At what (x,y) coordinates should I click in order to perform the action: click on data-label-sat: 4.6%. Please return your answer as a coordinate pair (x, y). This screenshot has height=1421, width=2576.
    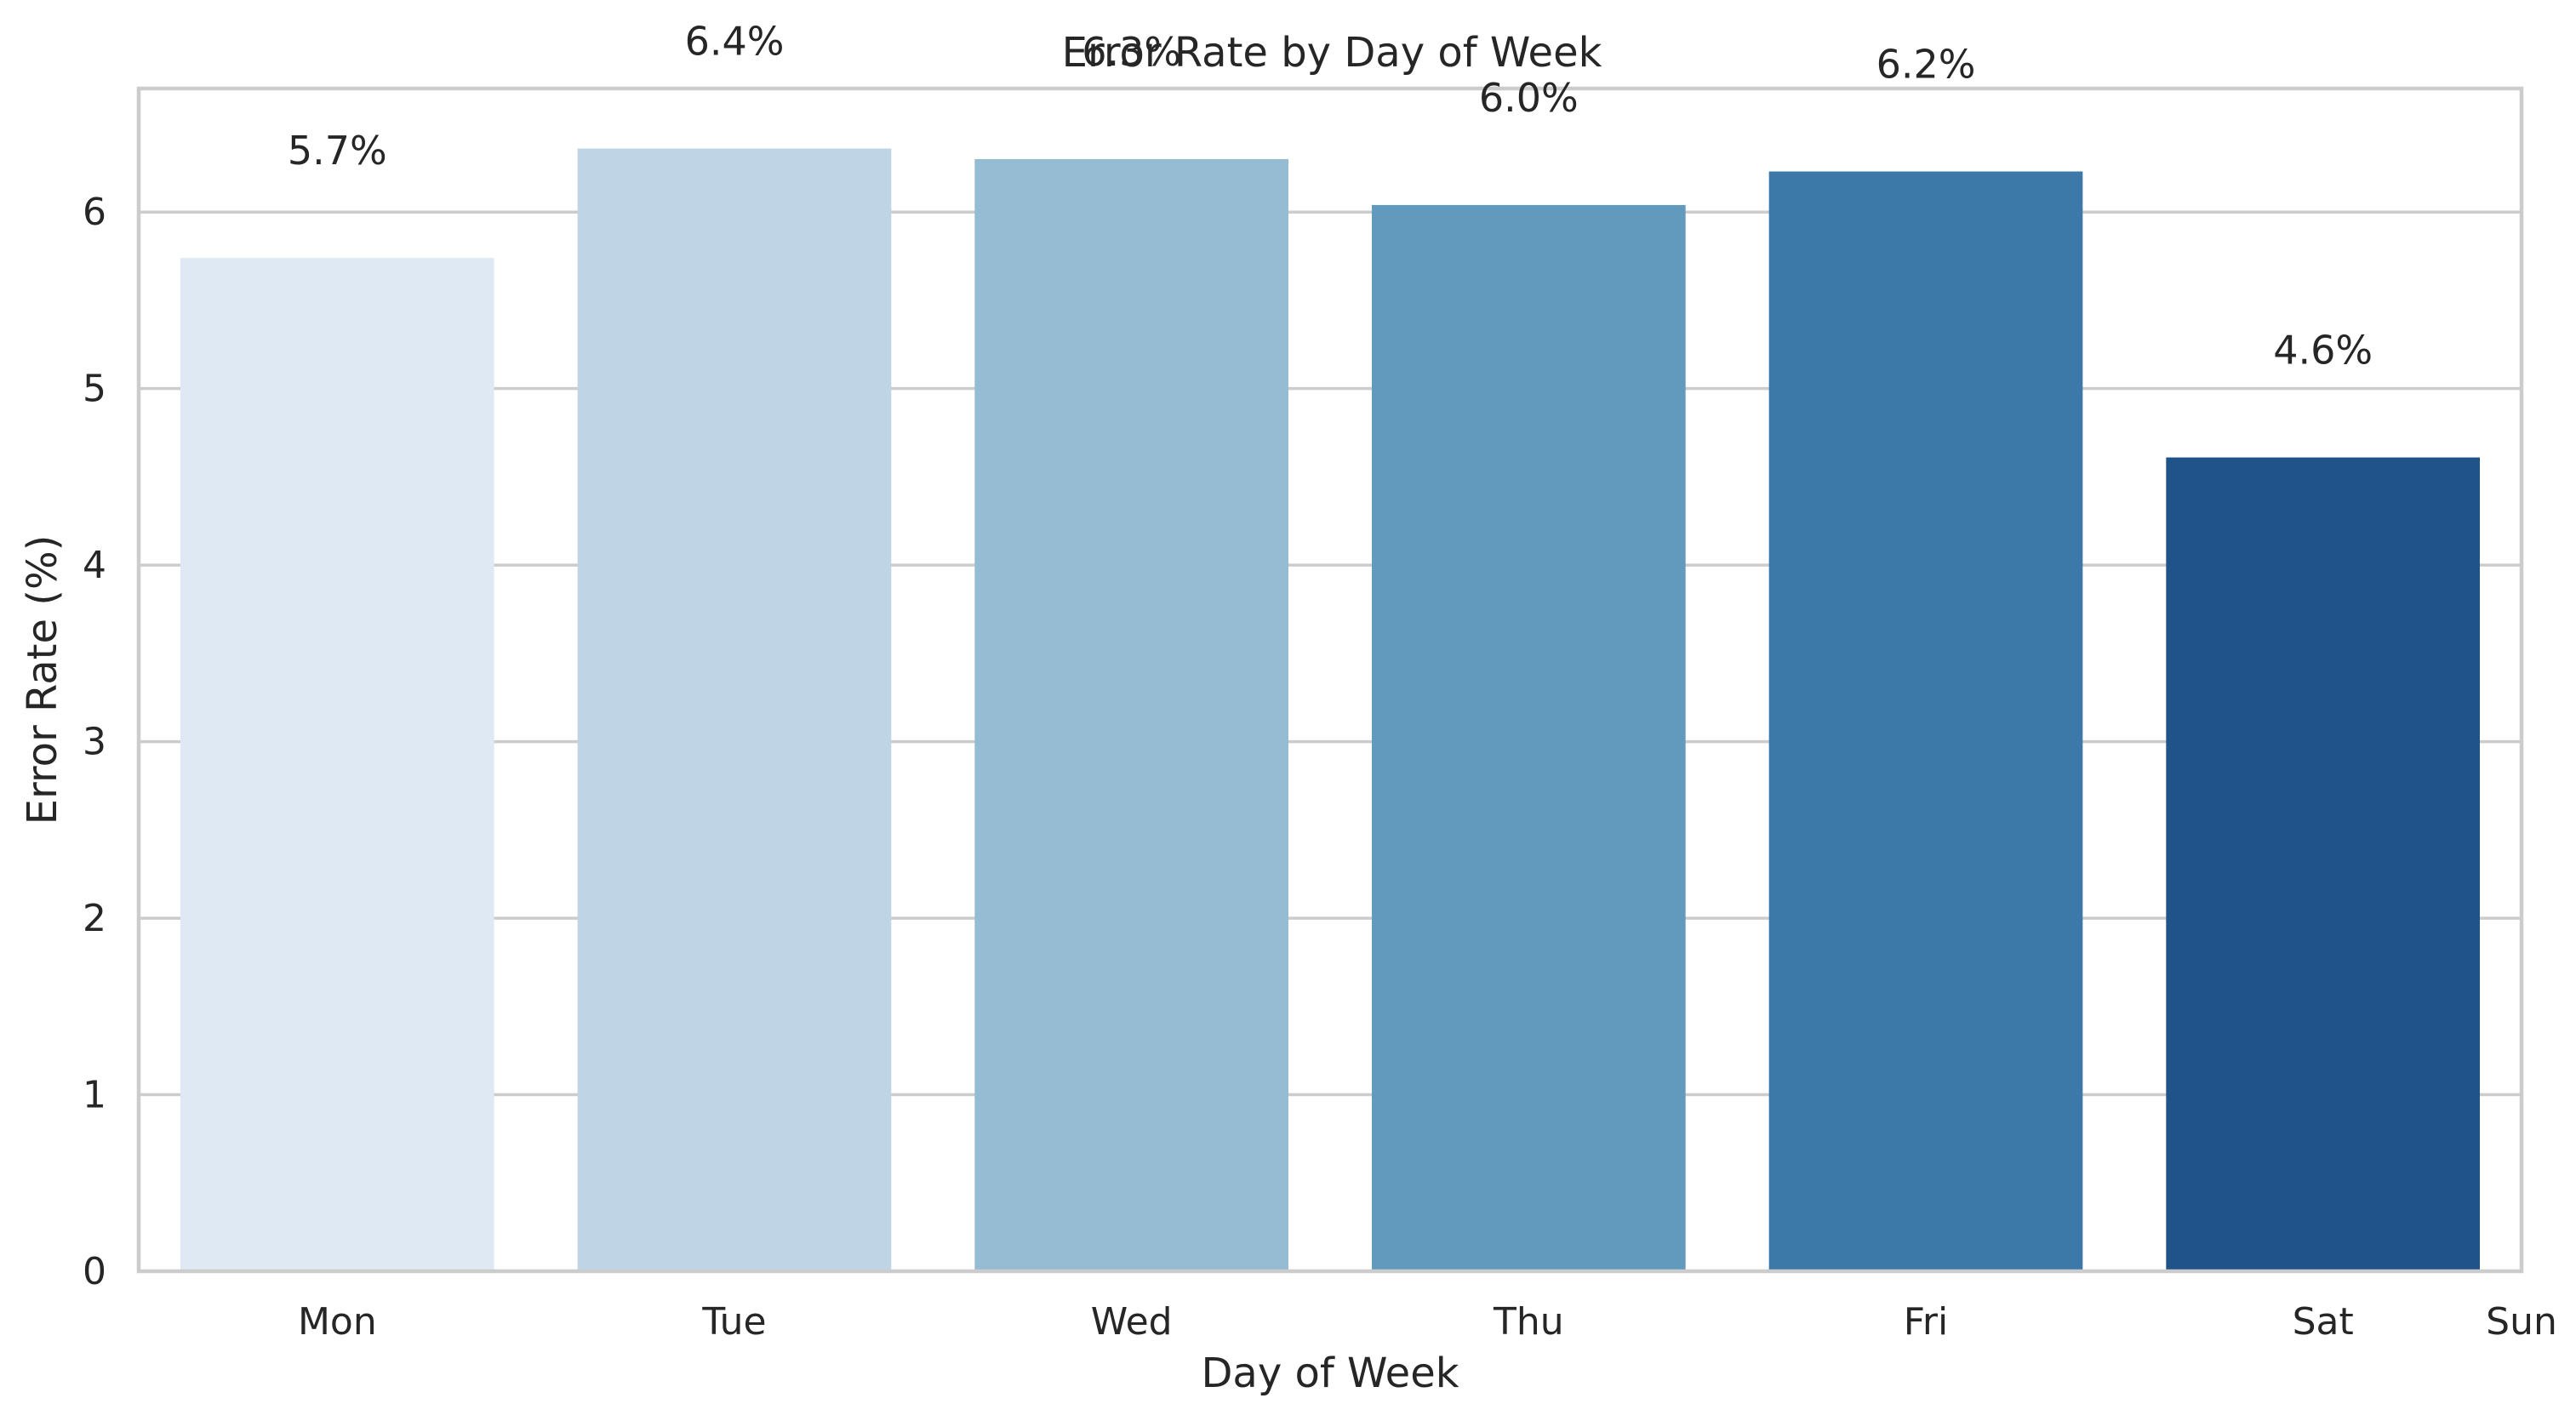
    Looking at the image, I should click on (2323, 351).